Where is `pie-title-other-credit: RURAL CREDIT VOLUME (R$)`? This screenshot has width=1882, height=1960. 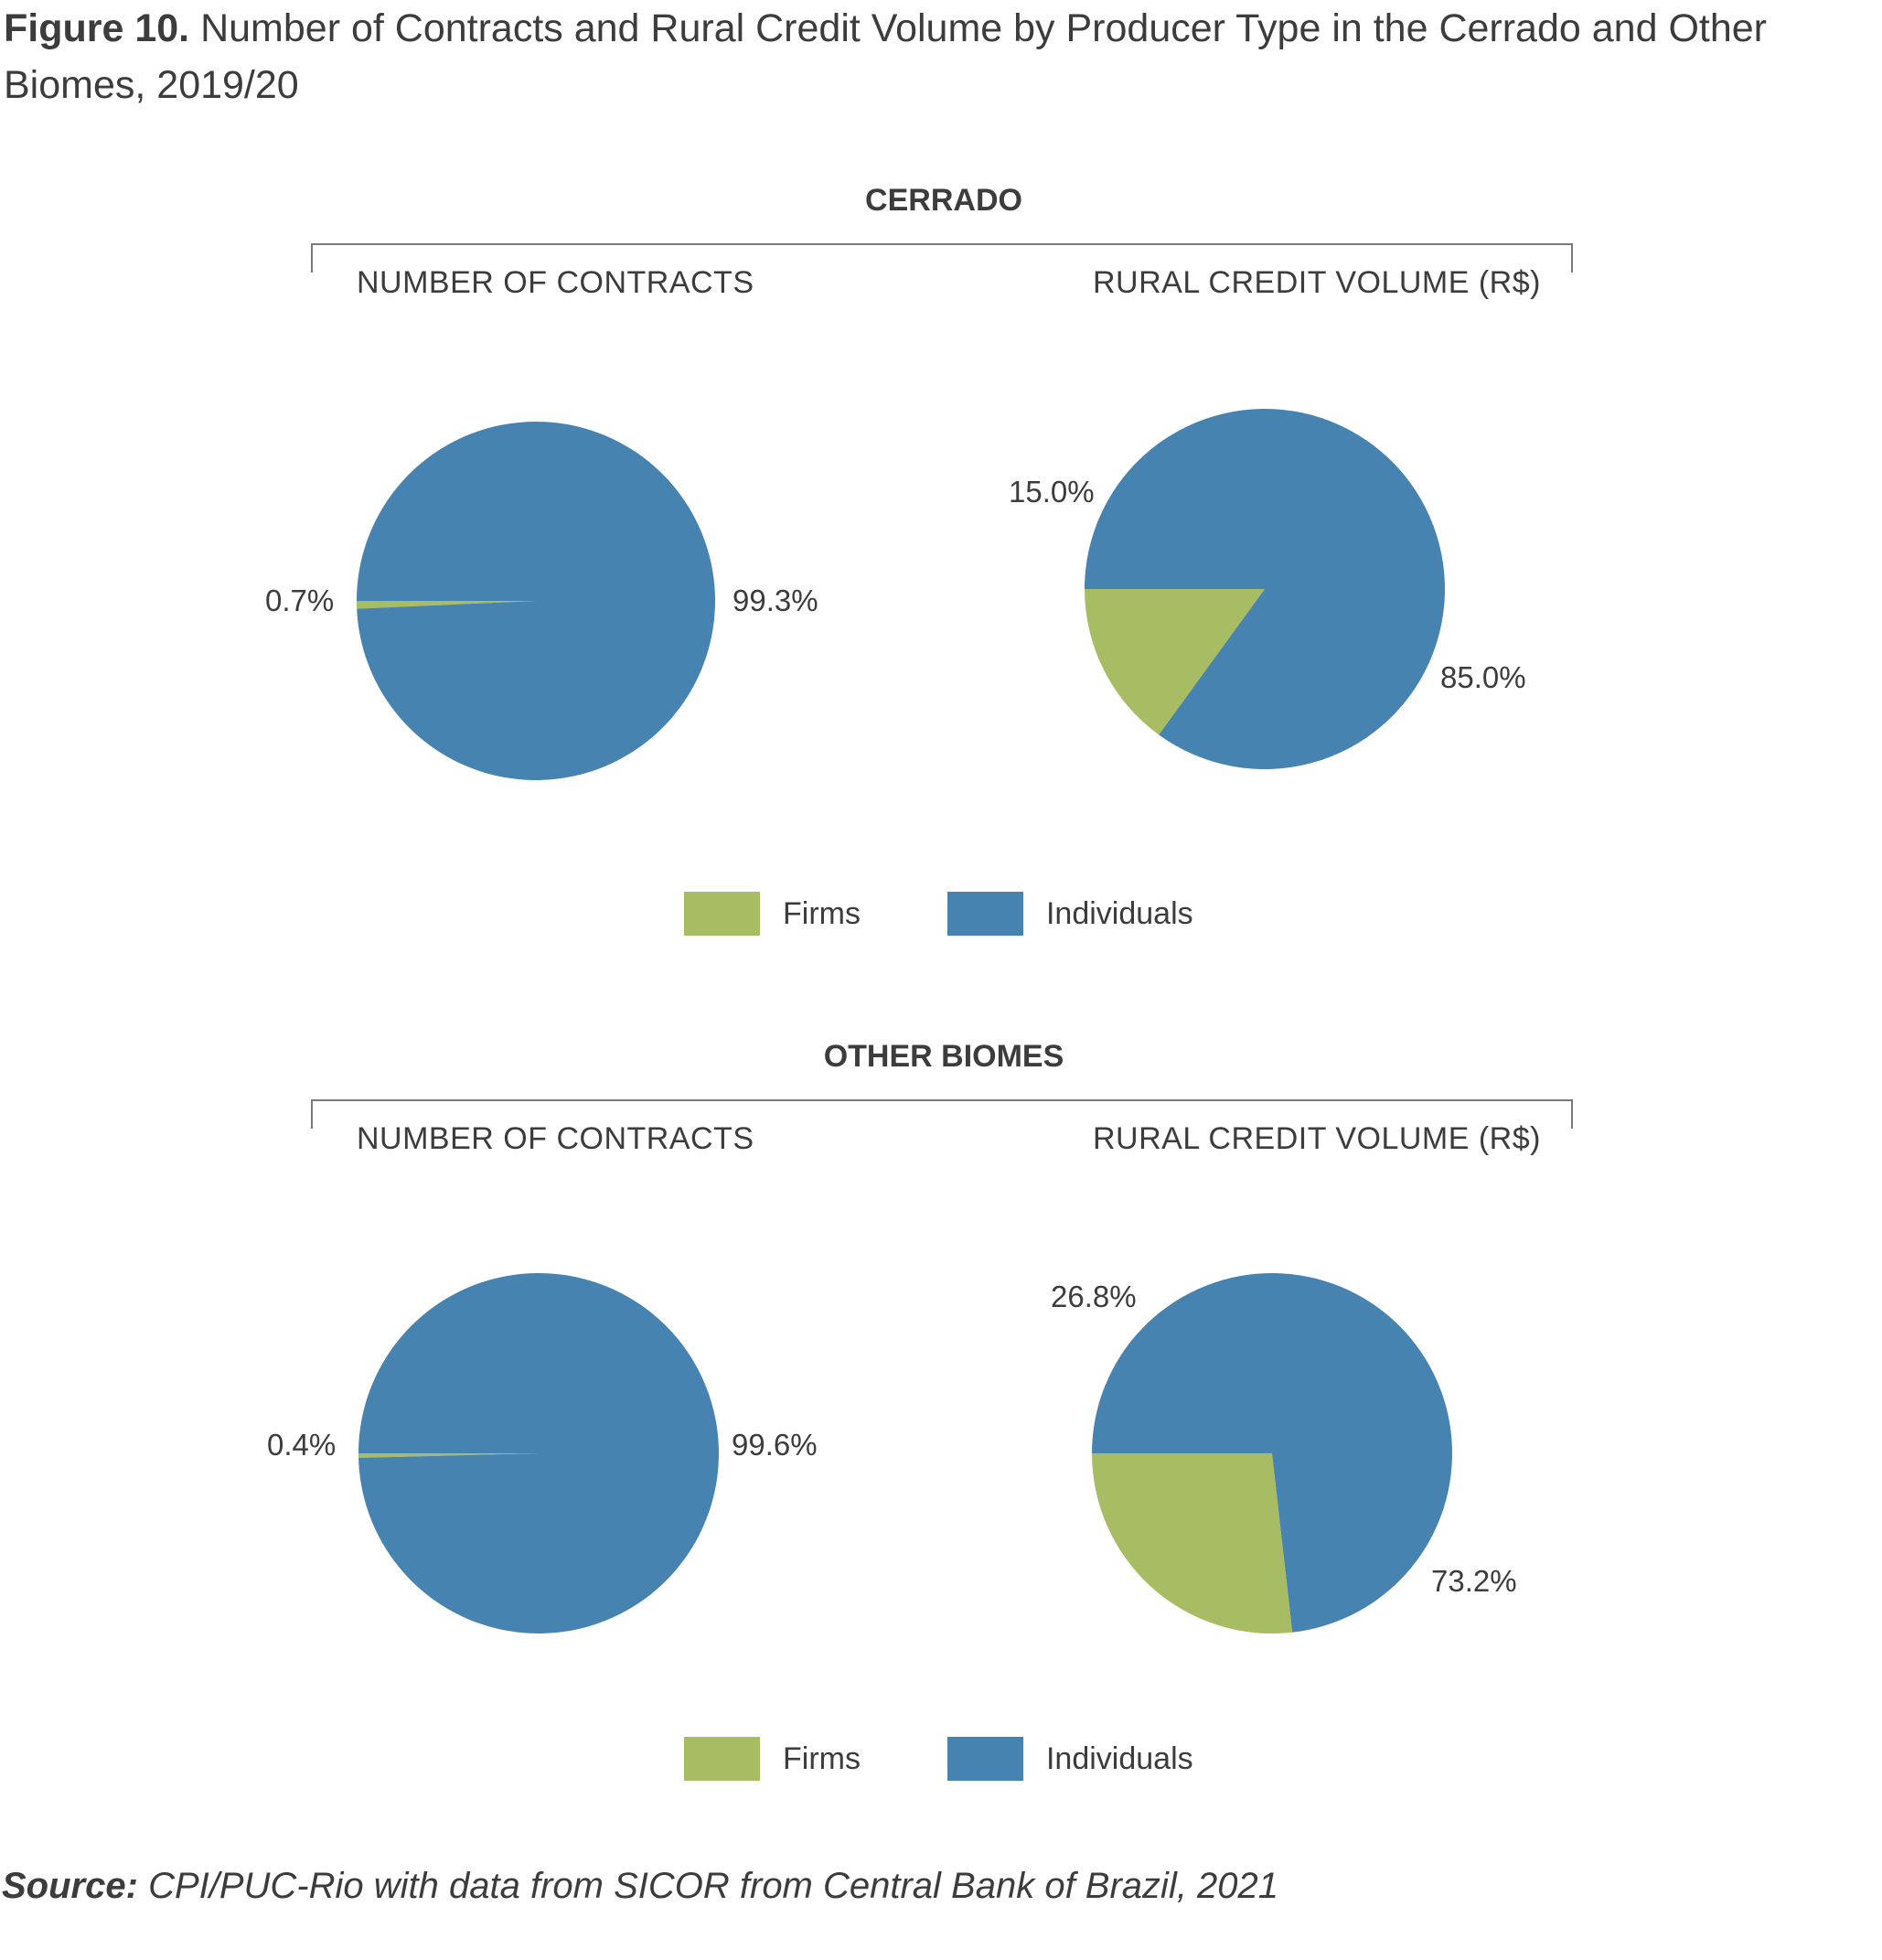 pie-title-other-credit: RURAL CREDIT VOLUME (R$) is located at coordinates (1317, 1138).